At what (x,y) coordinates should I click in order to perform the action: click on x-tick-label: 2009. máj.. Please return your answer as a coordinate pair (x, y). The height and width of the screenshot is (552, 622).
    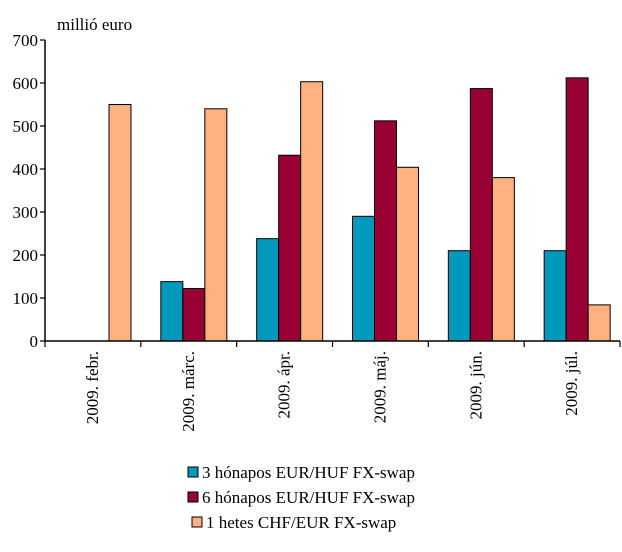
    Looking at the image, I should click on (379, 387).